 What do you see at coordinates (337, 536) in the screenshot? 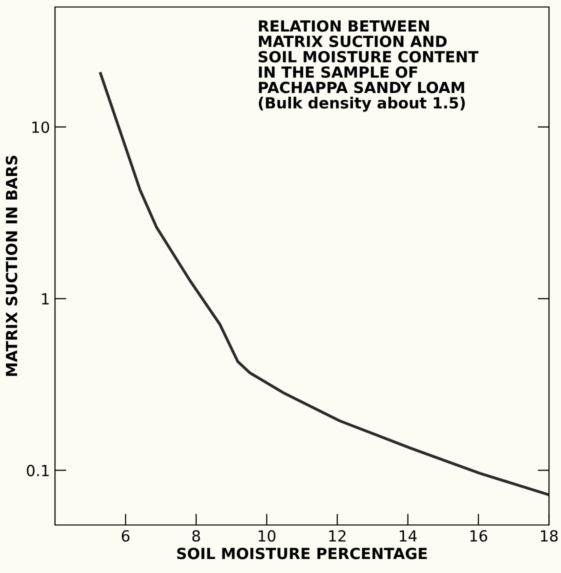
I see `x-tick-label: 12` at bounding box center [337, 536].